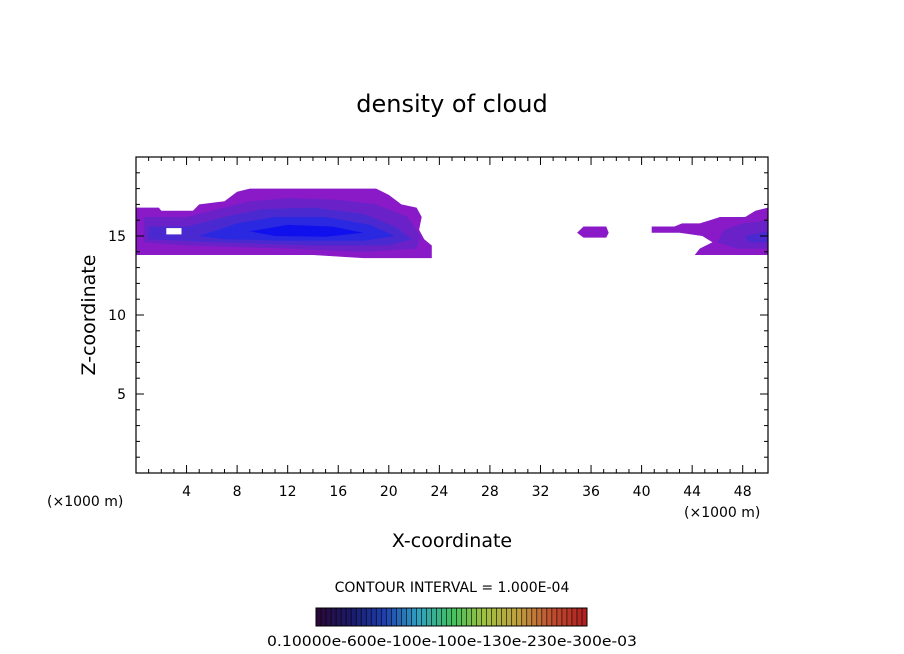 The width and height of the screenshot is (904, 654). I want to click on x-tick-label: 20, so click(389, 492).